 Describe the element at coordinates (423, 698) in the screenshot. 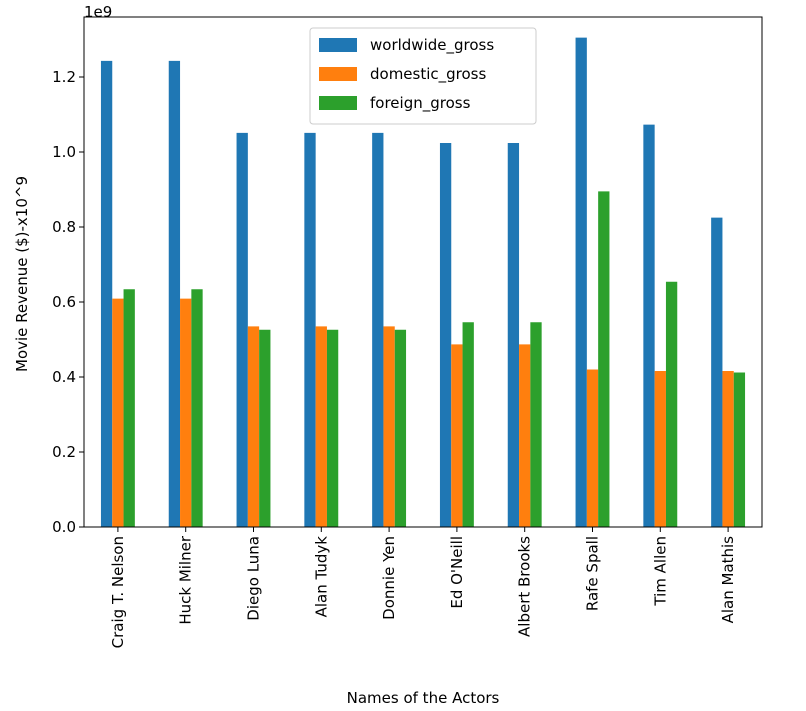

I see `x-axis-label: Names of the Actors` at that location.